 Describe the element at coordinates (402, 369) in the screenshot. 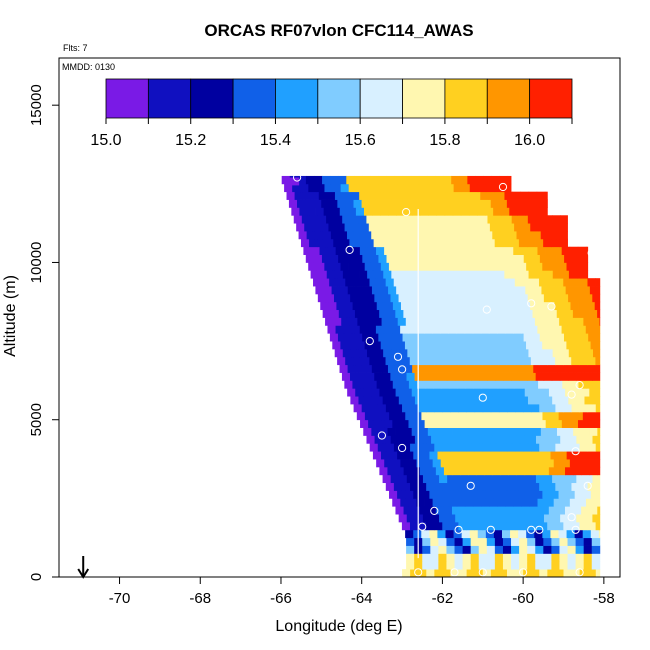

I see `sample-point` at that location.